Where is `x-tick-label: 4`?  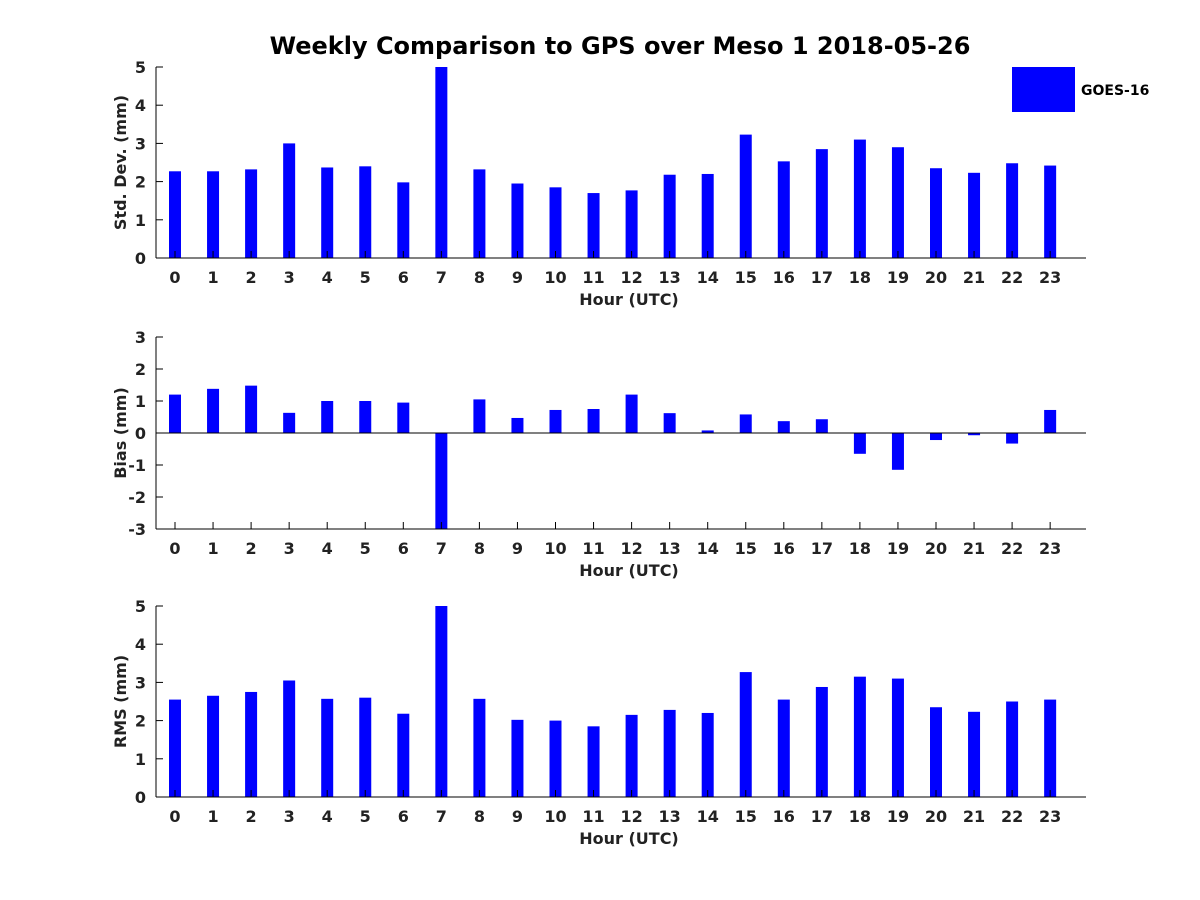
x-tick-label: 4 is located at coordinates (327, 816).